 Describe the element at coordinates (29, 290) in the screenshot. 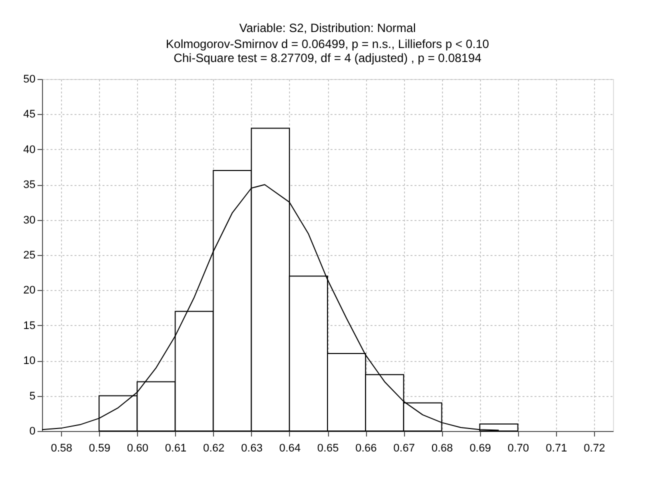

I see `y-tick-label: 20` at that location.